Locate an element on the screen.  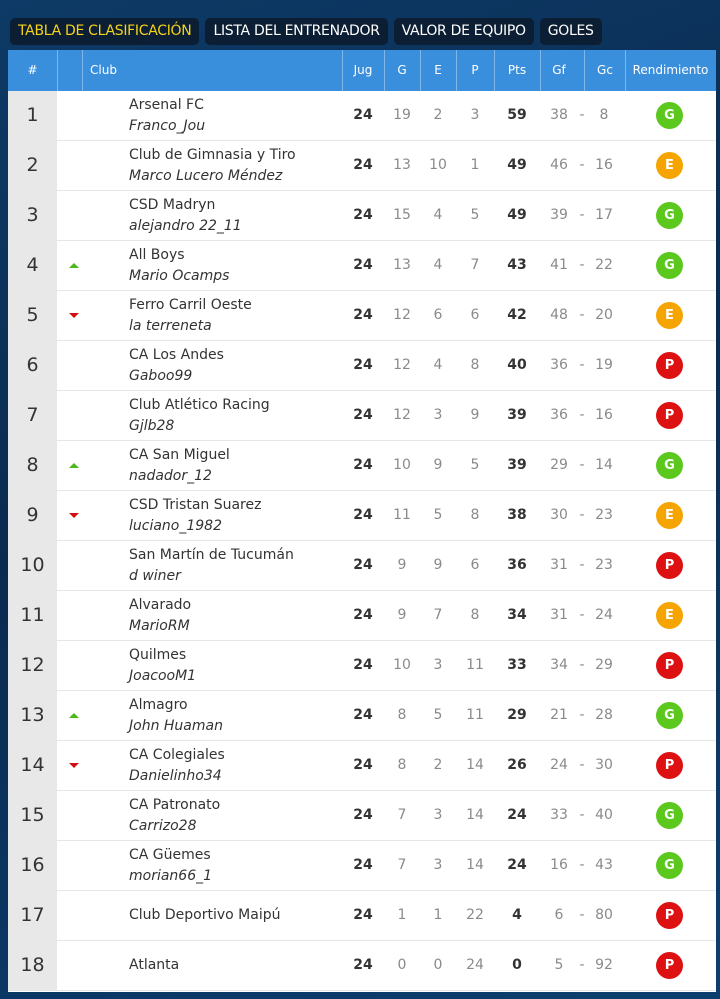
position: 6 is located at coordinates (32, 365).